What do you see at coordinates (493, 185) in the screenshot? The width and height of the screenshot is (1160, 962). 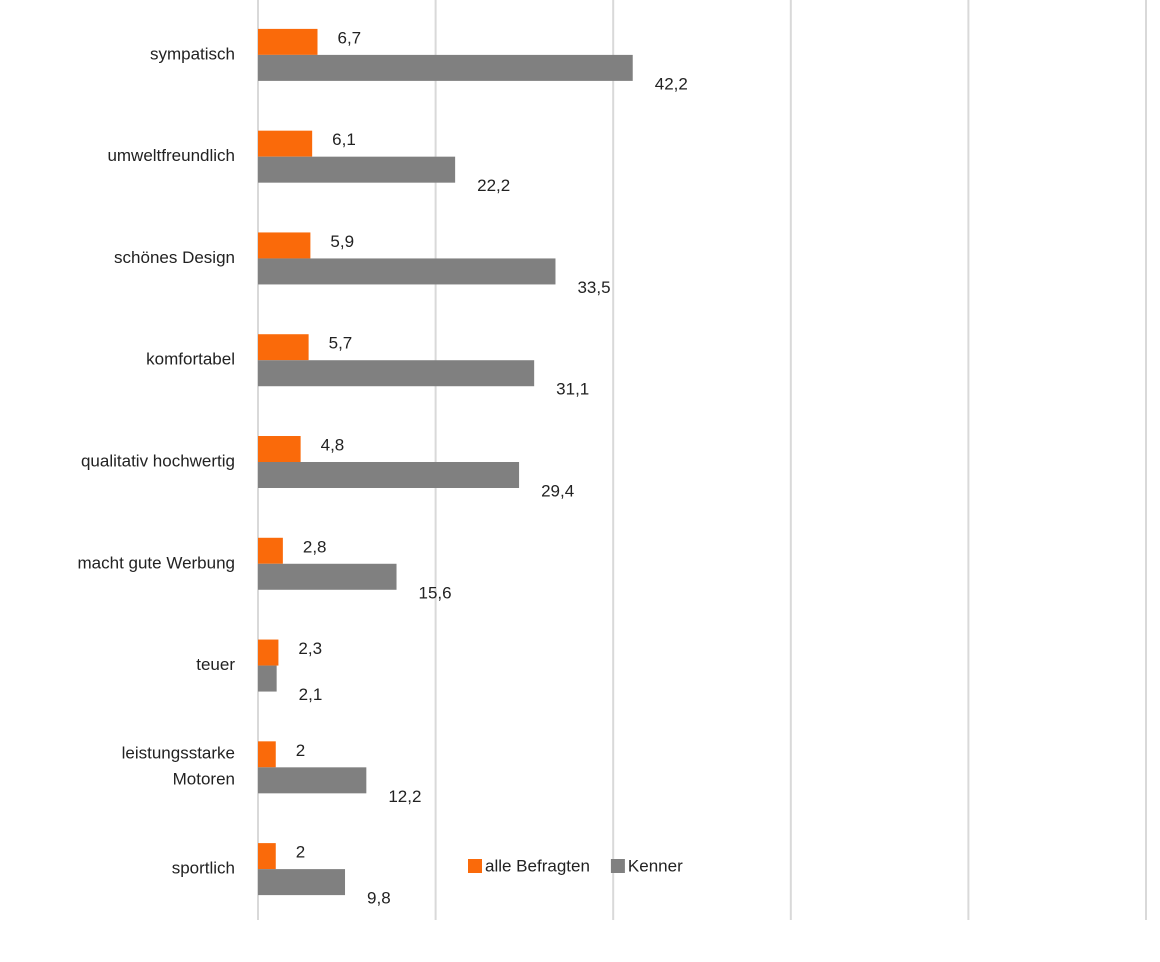 I see `value-label: 22,2` at bounding box center [493, 185].